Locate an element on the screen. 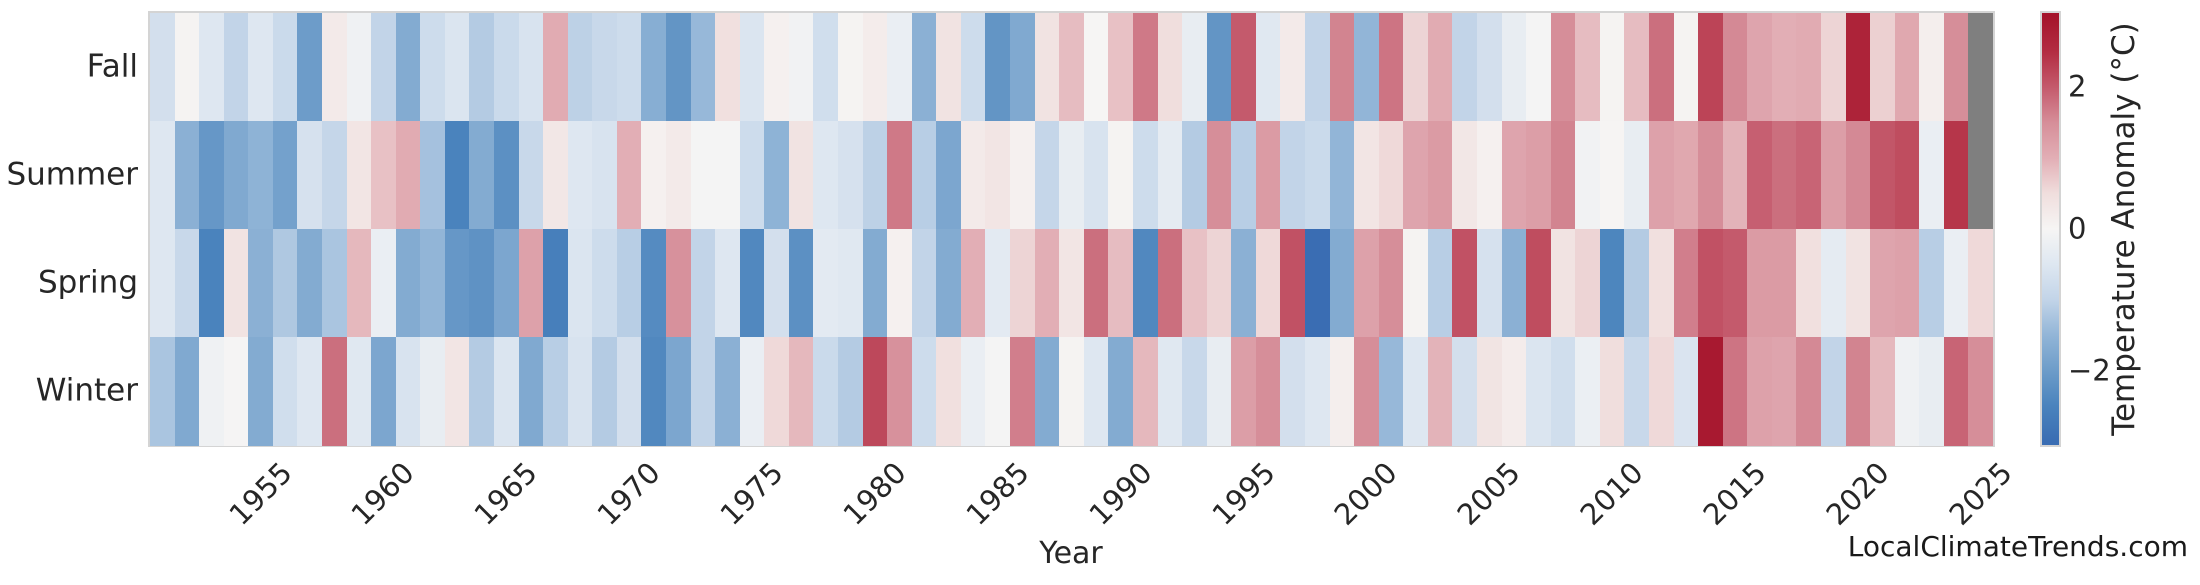 This screenshot has width=2200, height=585. x-tick-label: 1980 is located at coordinates (874, 493).